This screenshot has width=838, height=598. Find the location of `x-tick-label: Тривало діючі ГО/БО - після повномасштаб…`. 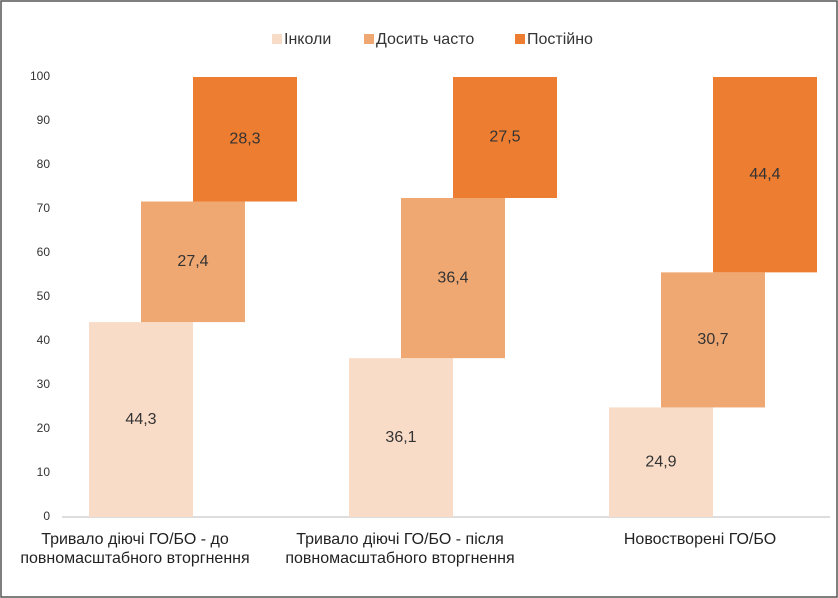

x-tick-label: Тривало діючі ГО/БО - після повномасштаб… is located at coordinates (400, 549).